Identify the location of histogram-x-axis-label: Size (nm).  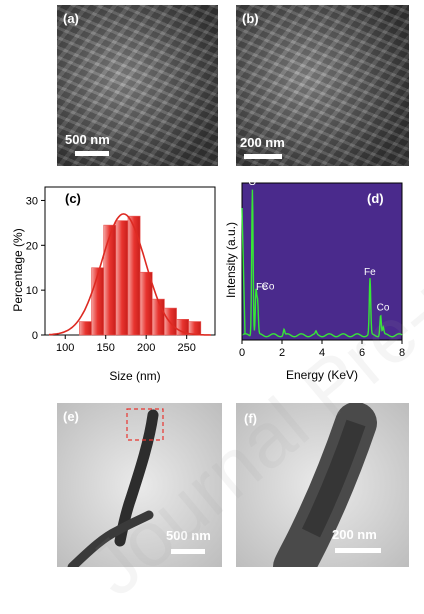
(134, 376).